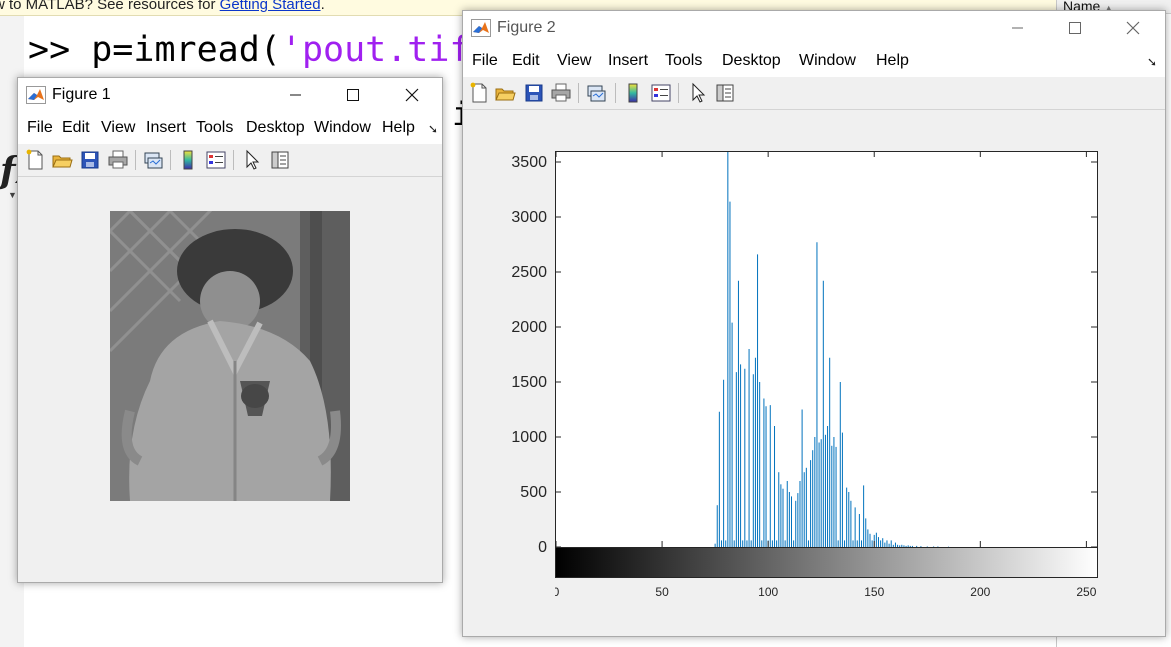 This screenshot has height=647, width=1171. What do you see at coordinates (49, 50) in the screenshot?
I see `prompt: >>` at bounding box center [49, 50].